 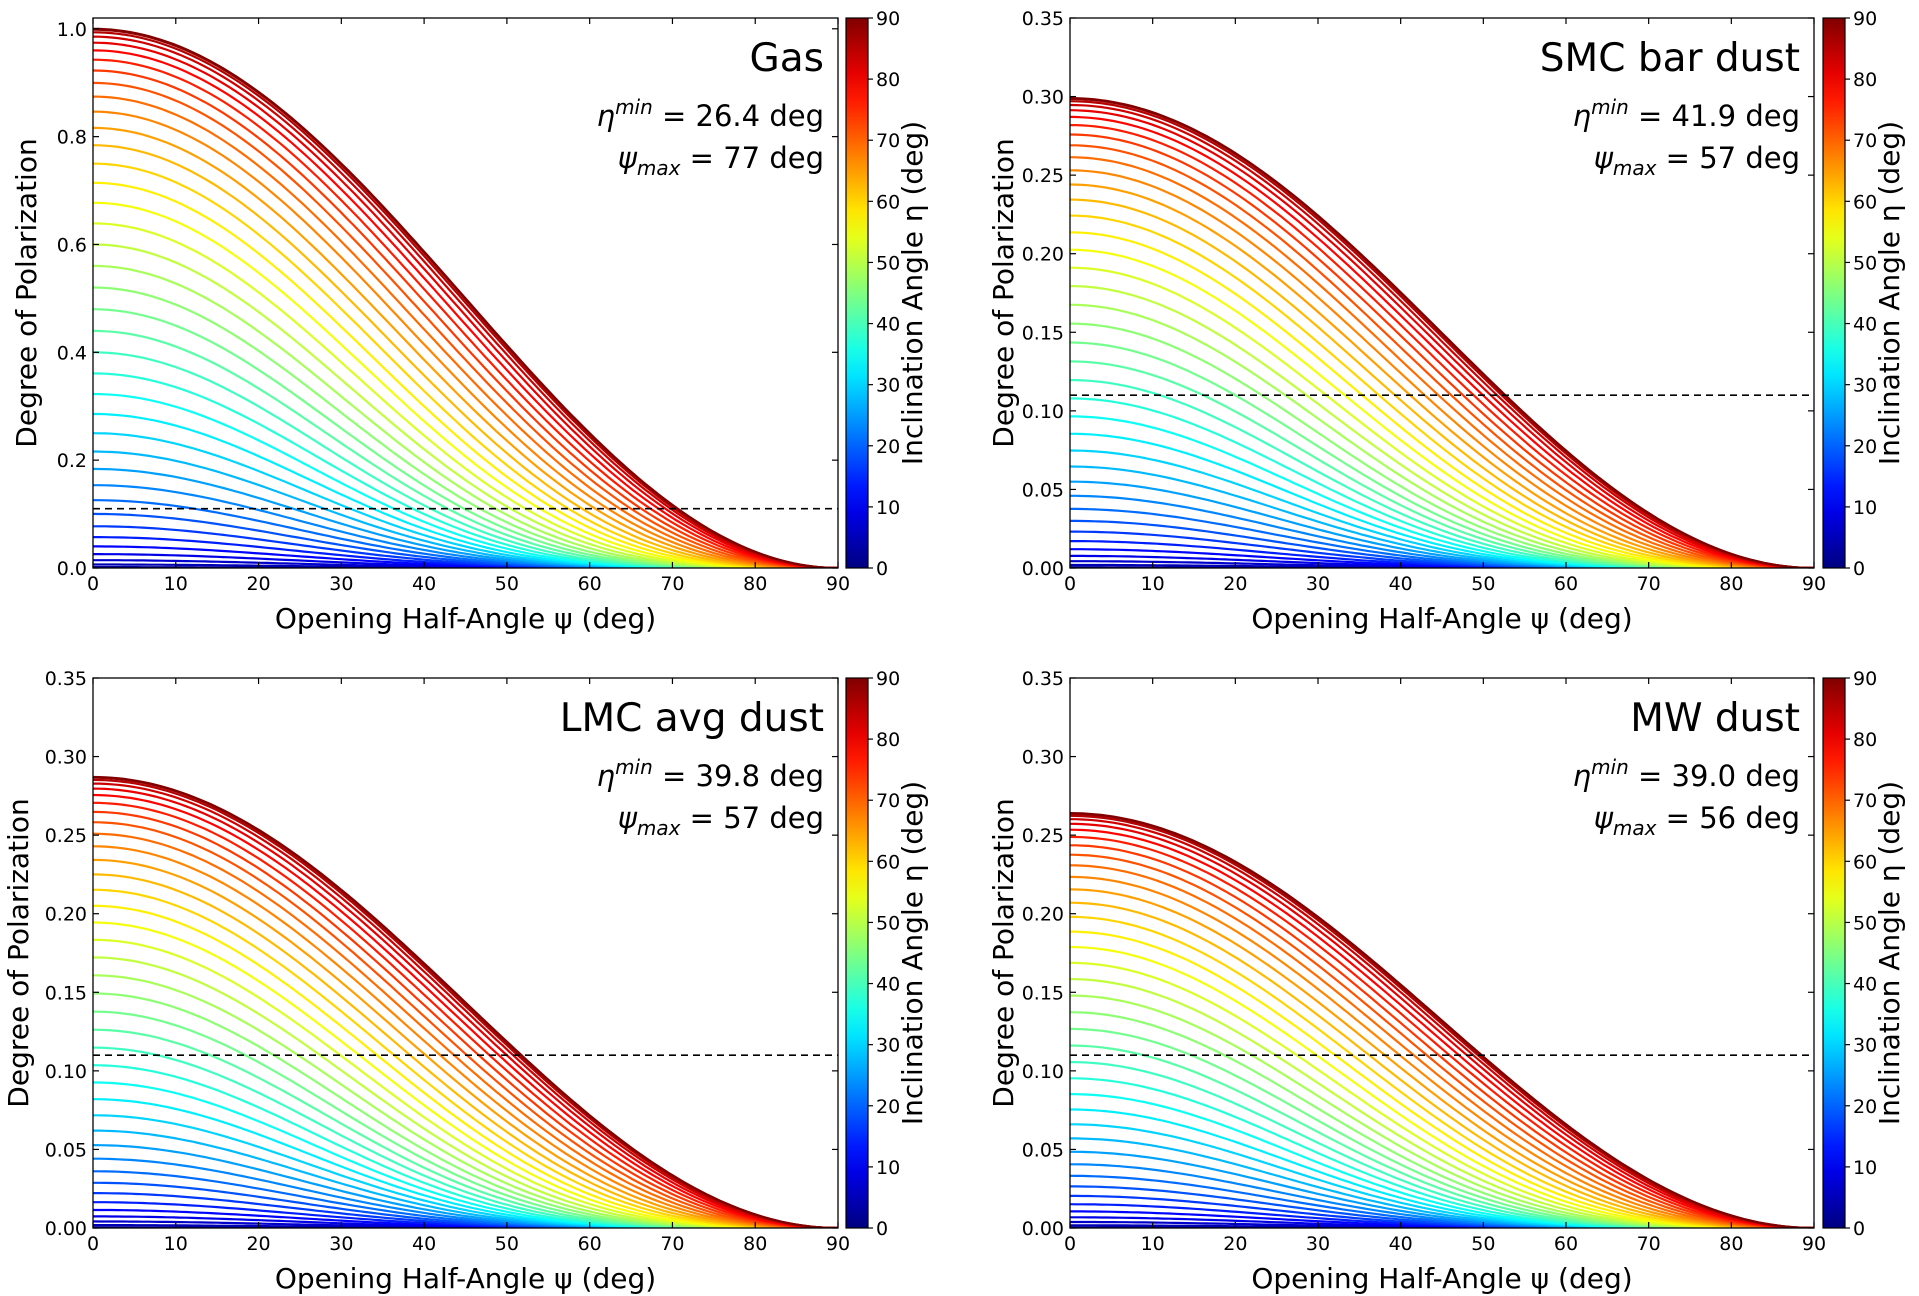 I want to click on x-axis-label: Opening Half-Angle ψ (deg), so click(x=465, y=618).